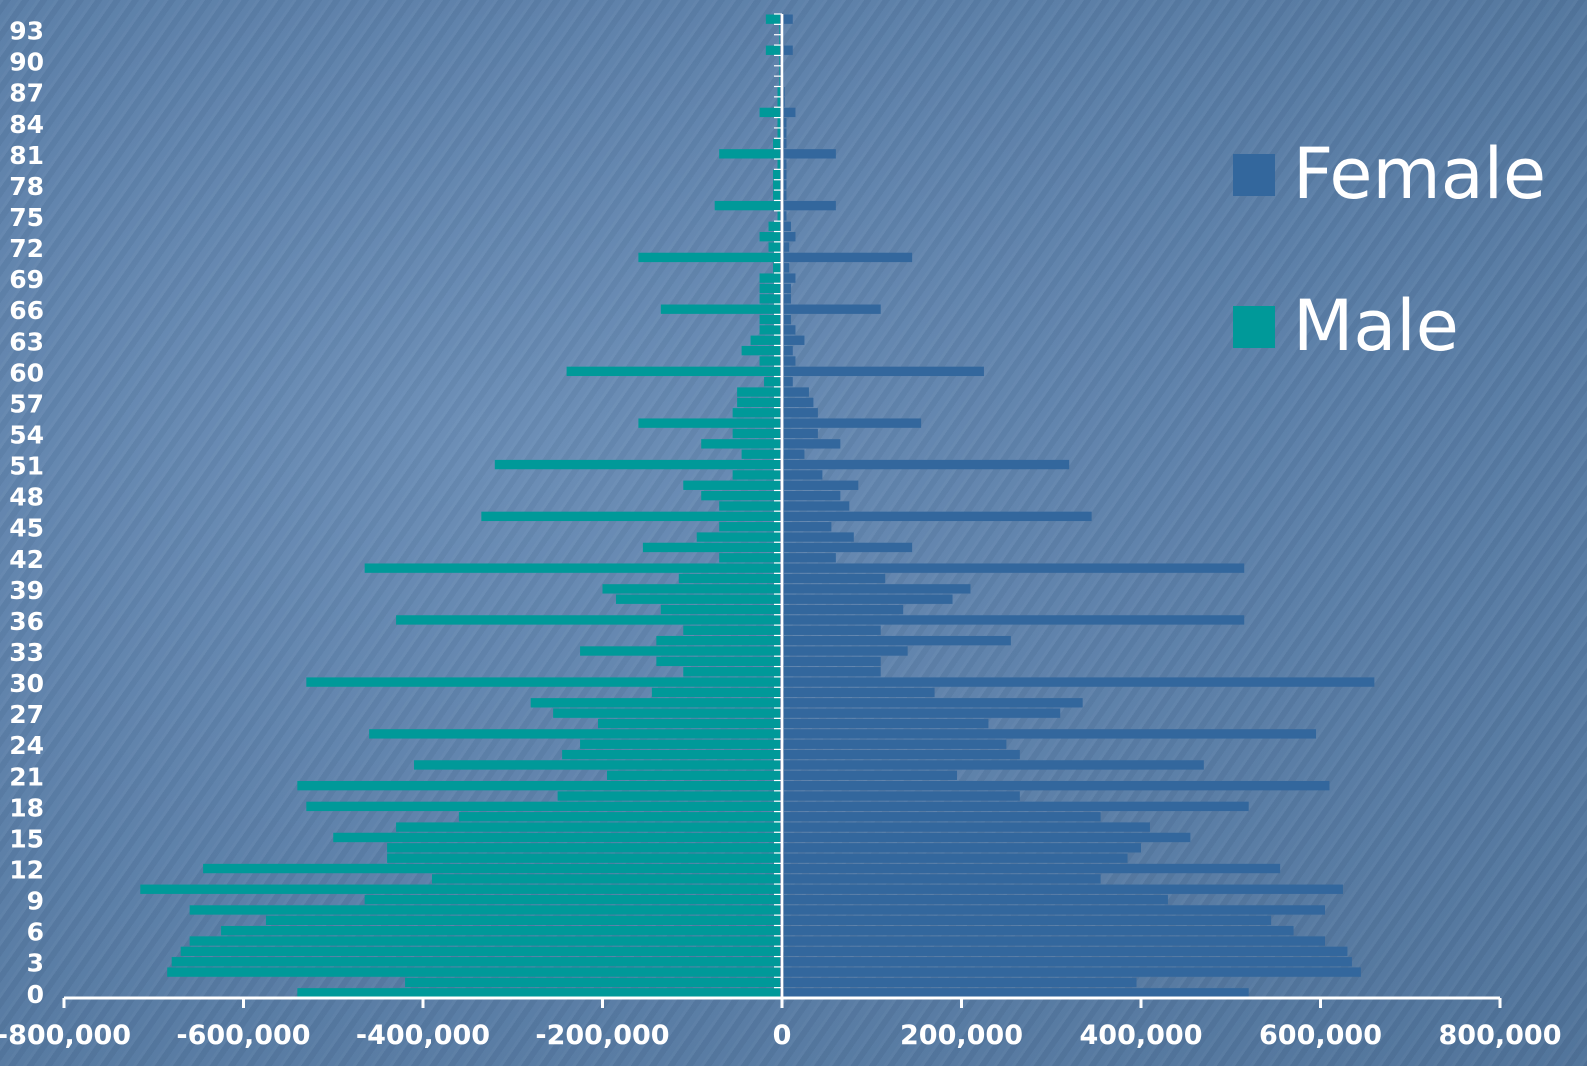  I want to click on y-tick-label: 81, so click(26, 155).